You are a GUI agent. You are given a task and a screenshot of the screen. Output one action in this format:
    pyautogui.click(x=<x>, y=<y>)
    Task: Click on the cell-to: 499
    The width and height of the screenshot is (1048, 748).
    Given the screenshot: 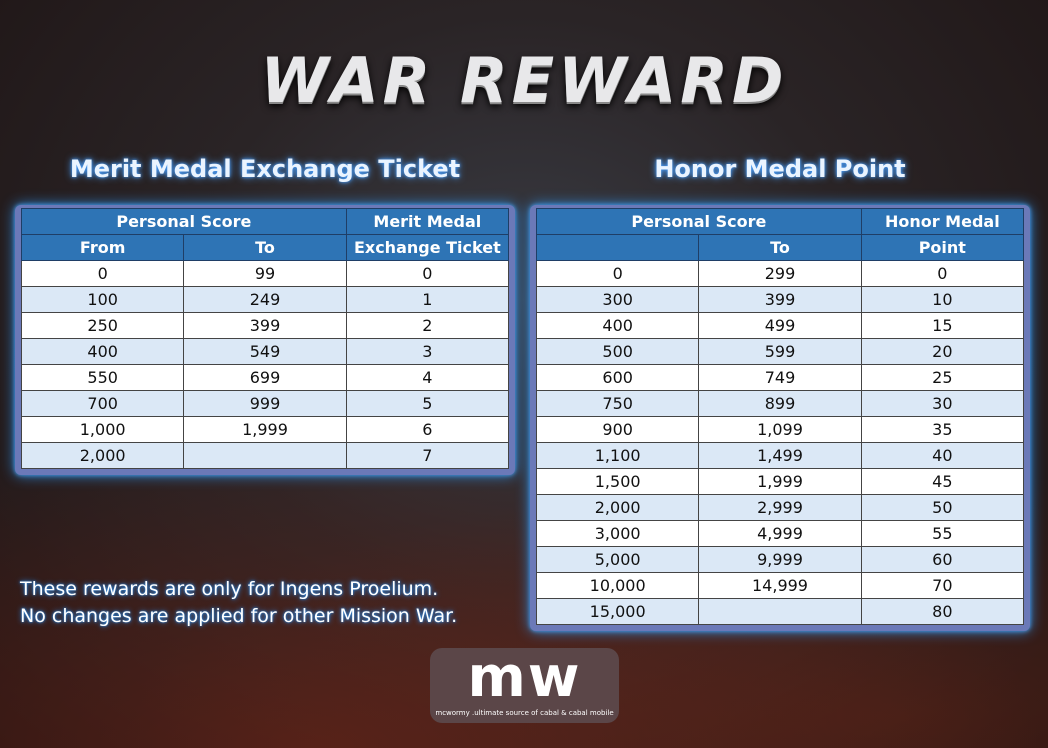 What is the action you would take?
    pyautogui.click(x=780, y=325)
    